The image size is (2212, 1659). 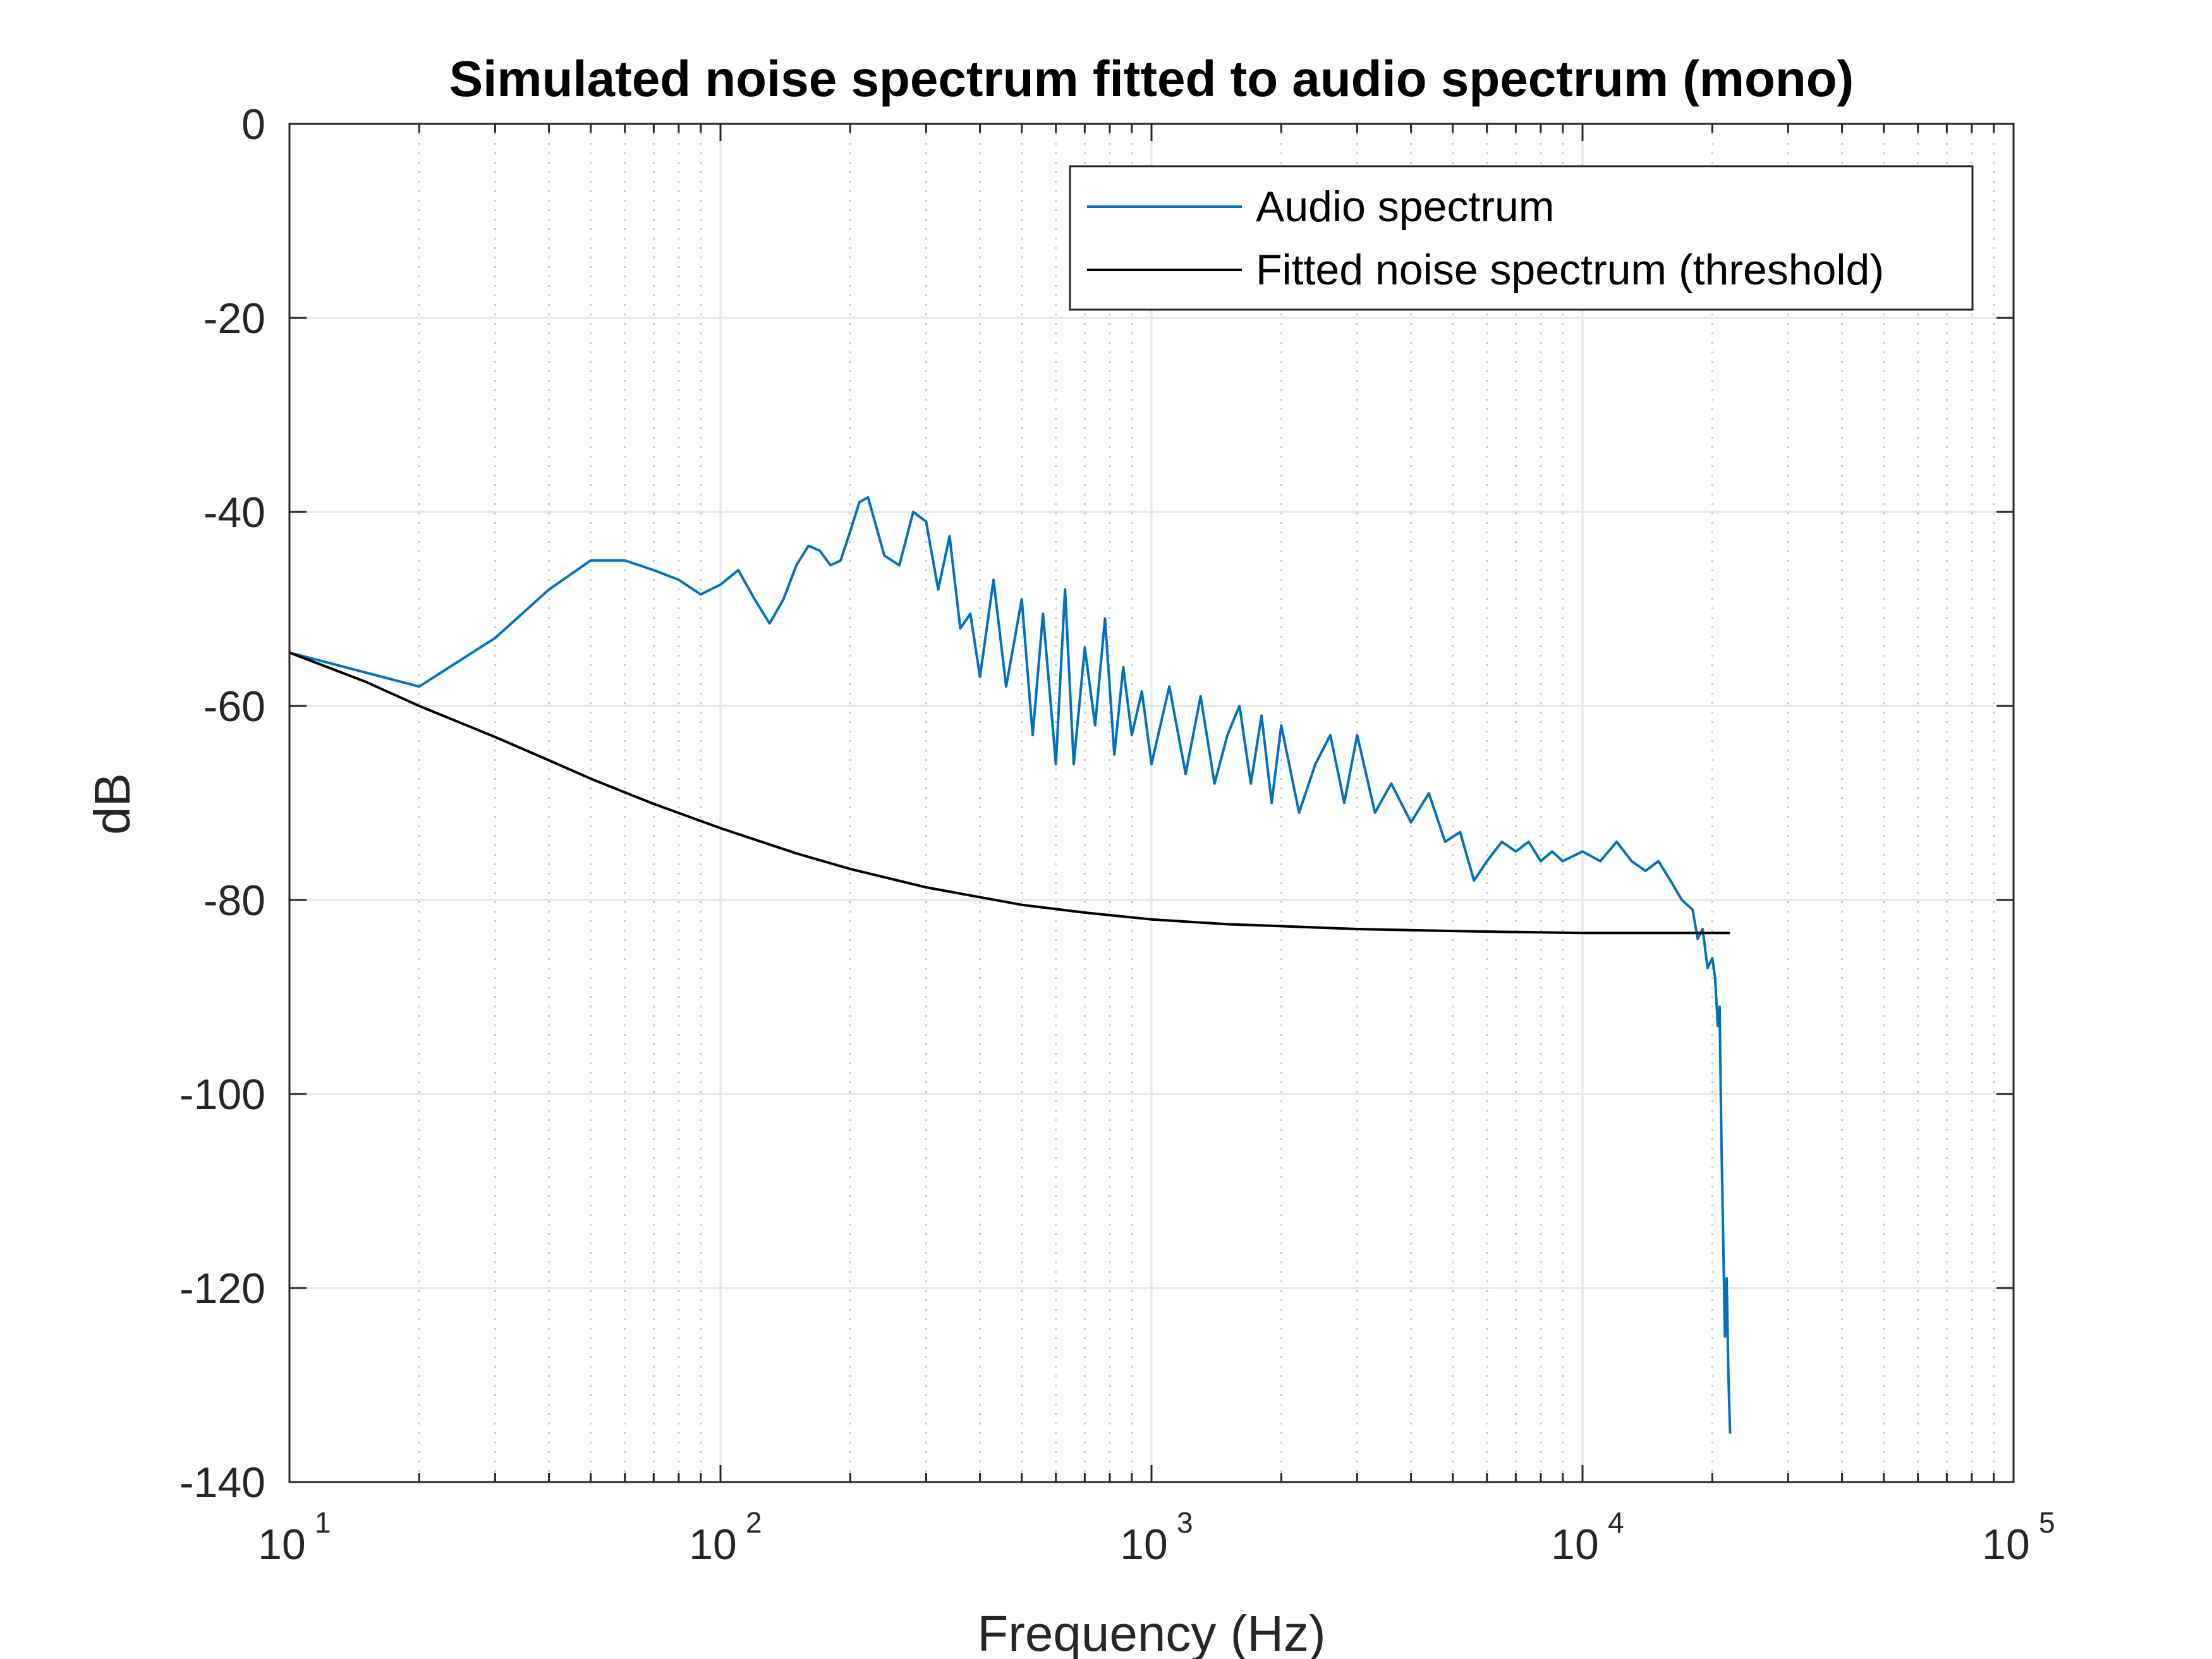 What do you see at coordinates (222, 1289) in the screenshot?
I see `y-tick-label: -120` at bounding box center [222, 1289].